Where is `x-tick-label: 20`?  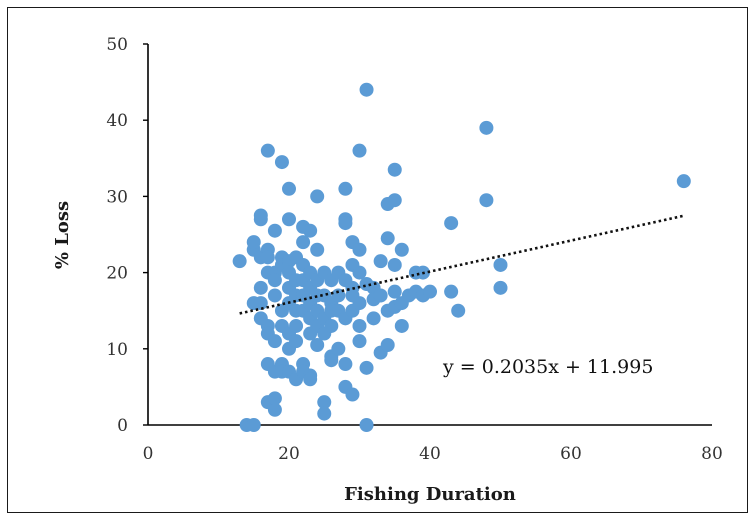 x-tick-label: 20 is located at coordinates (289, 454).